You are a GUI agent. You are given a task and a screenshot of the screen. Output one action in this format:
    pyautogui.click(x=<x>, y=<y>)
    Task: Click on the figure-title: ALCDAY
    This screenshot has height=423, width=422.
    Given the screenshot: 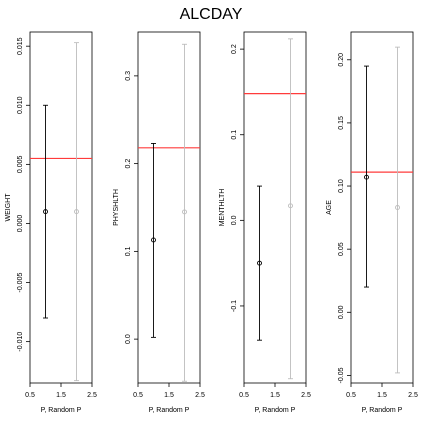 What is the action you would take?
    pyautogui.click(x=211, y=14)
    